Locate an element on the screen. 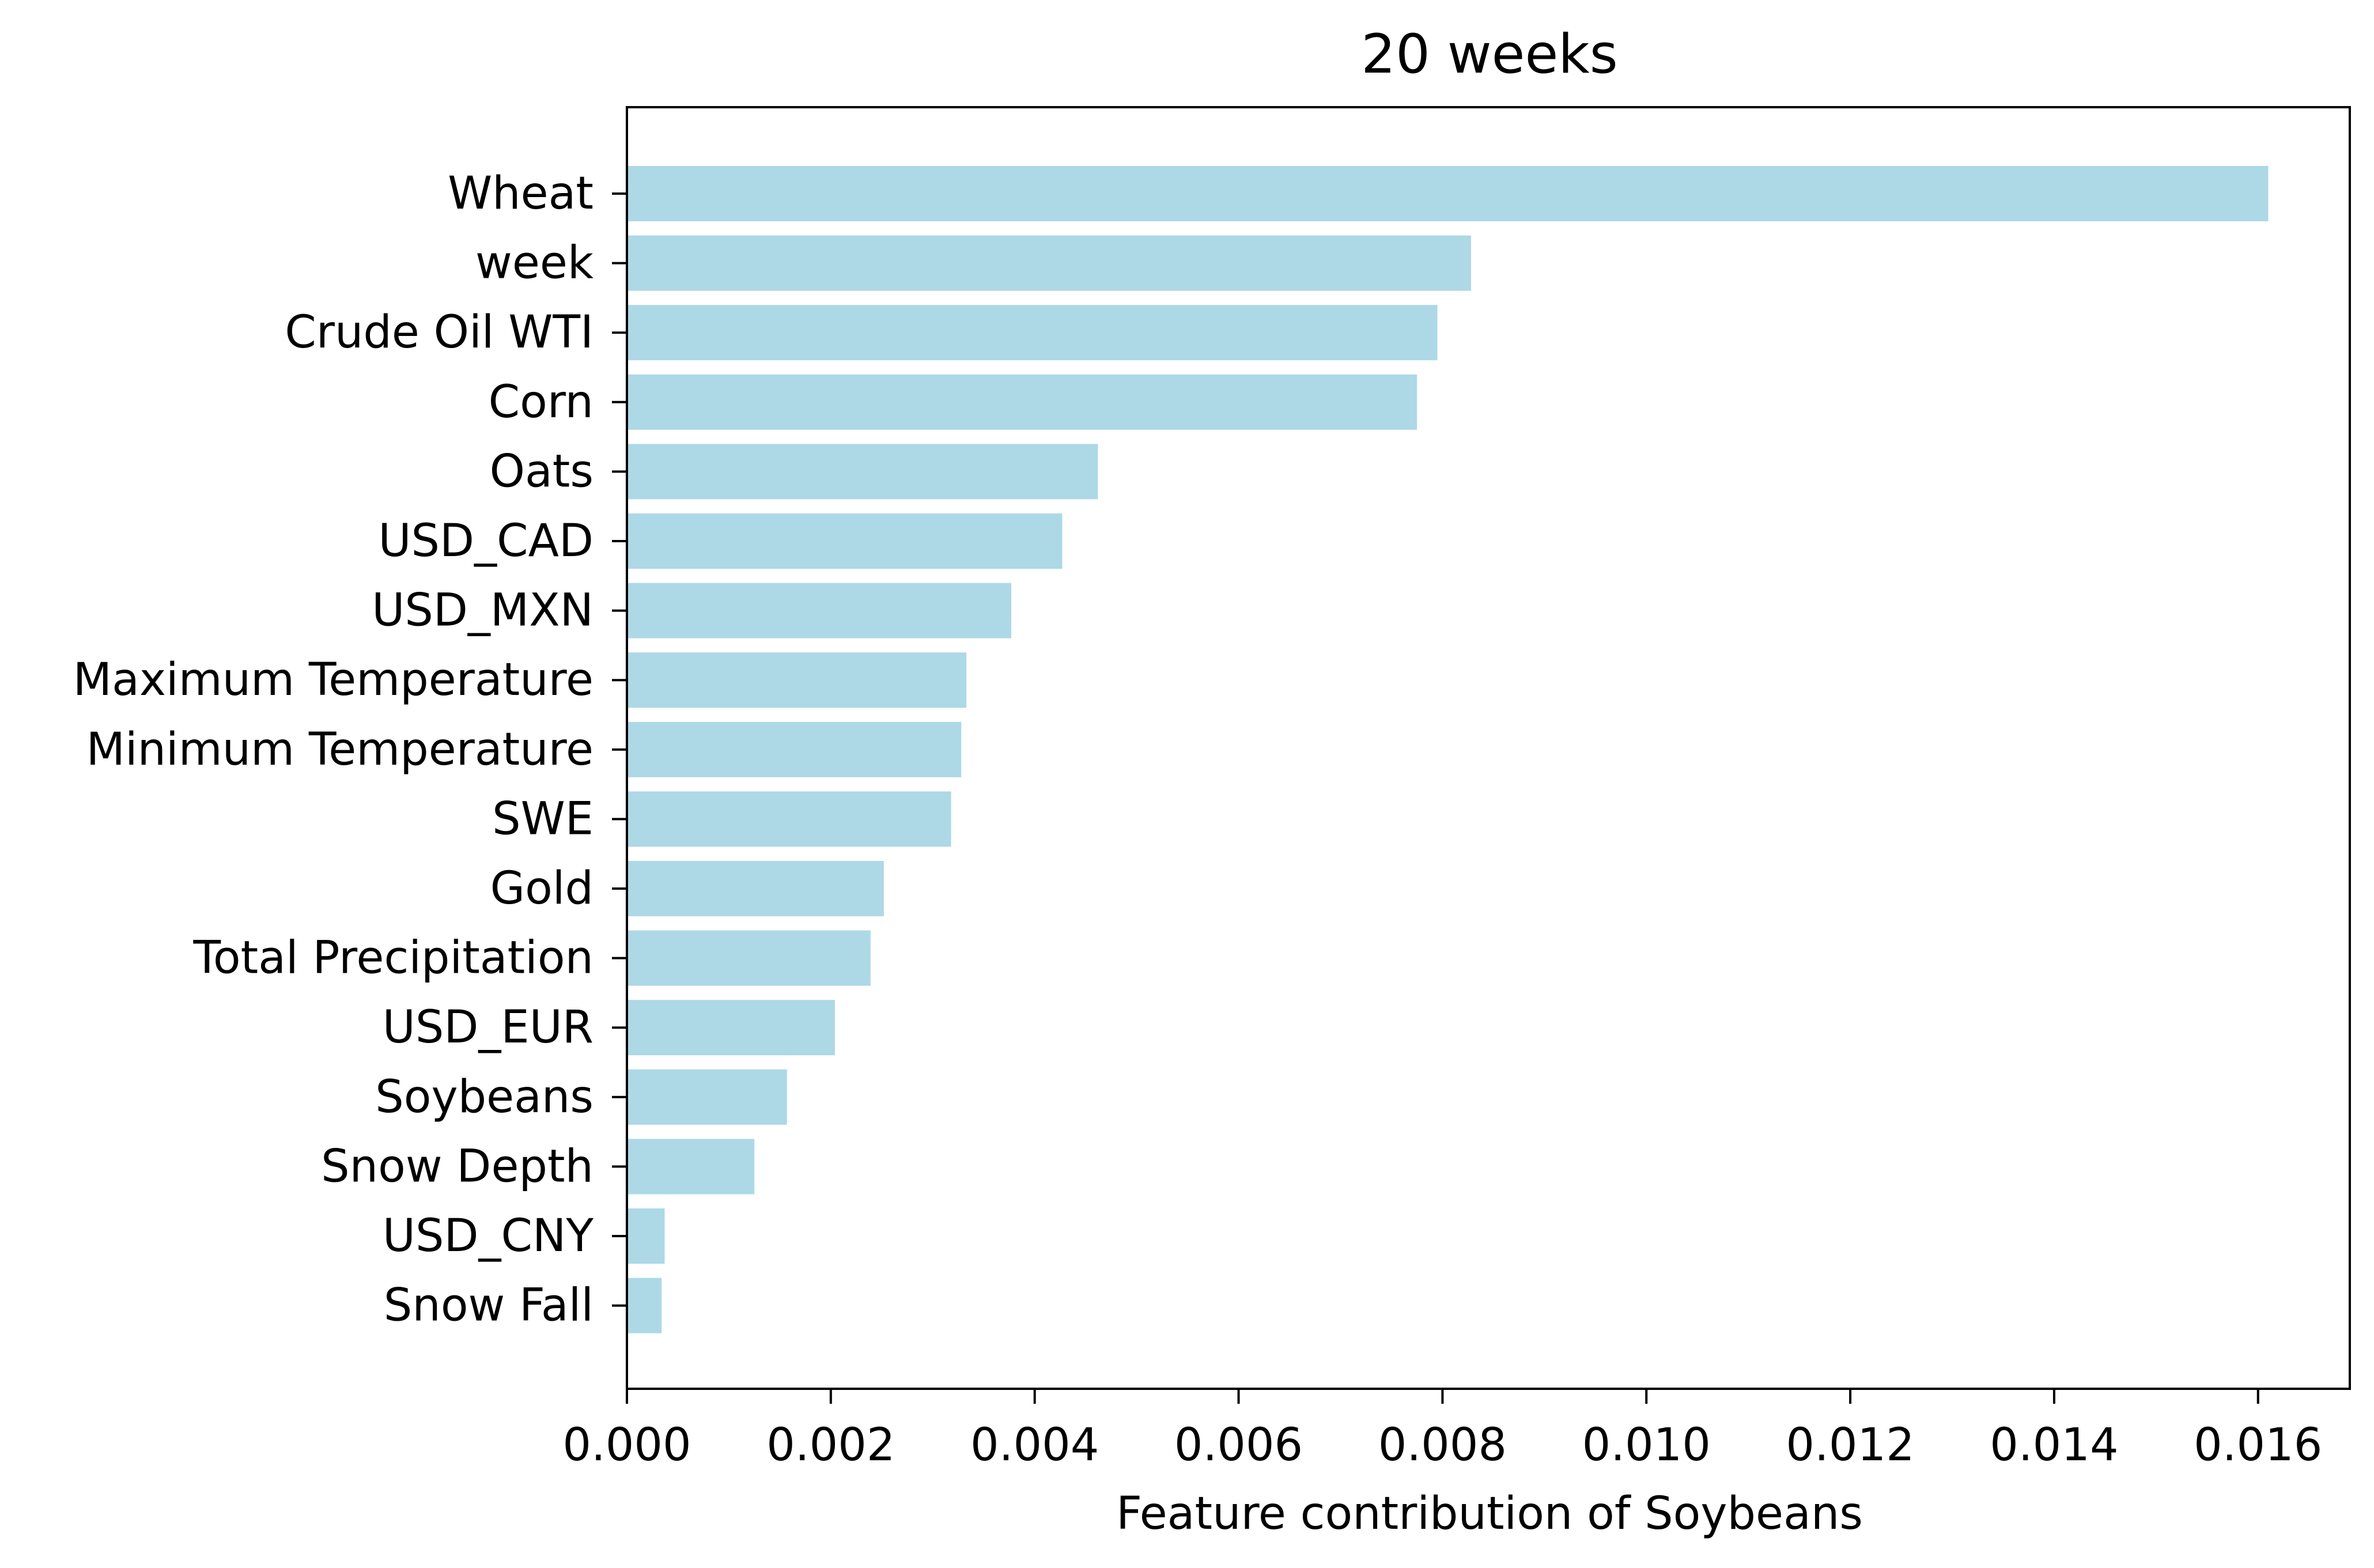 This screenshot has height=1568, width=2374. y-tick-label: Snow Depth is located at coordinates (457, 1166).